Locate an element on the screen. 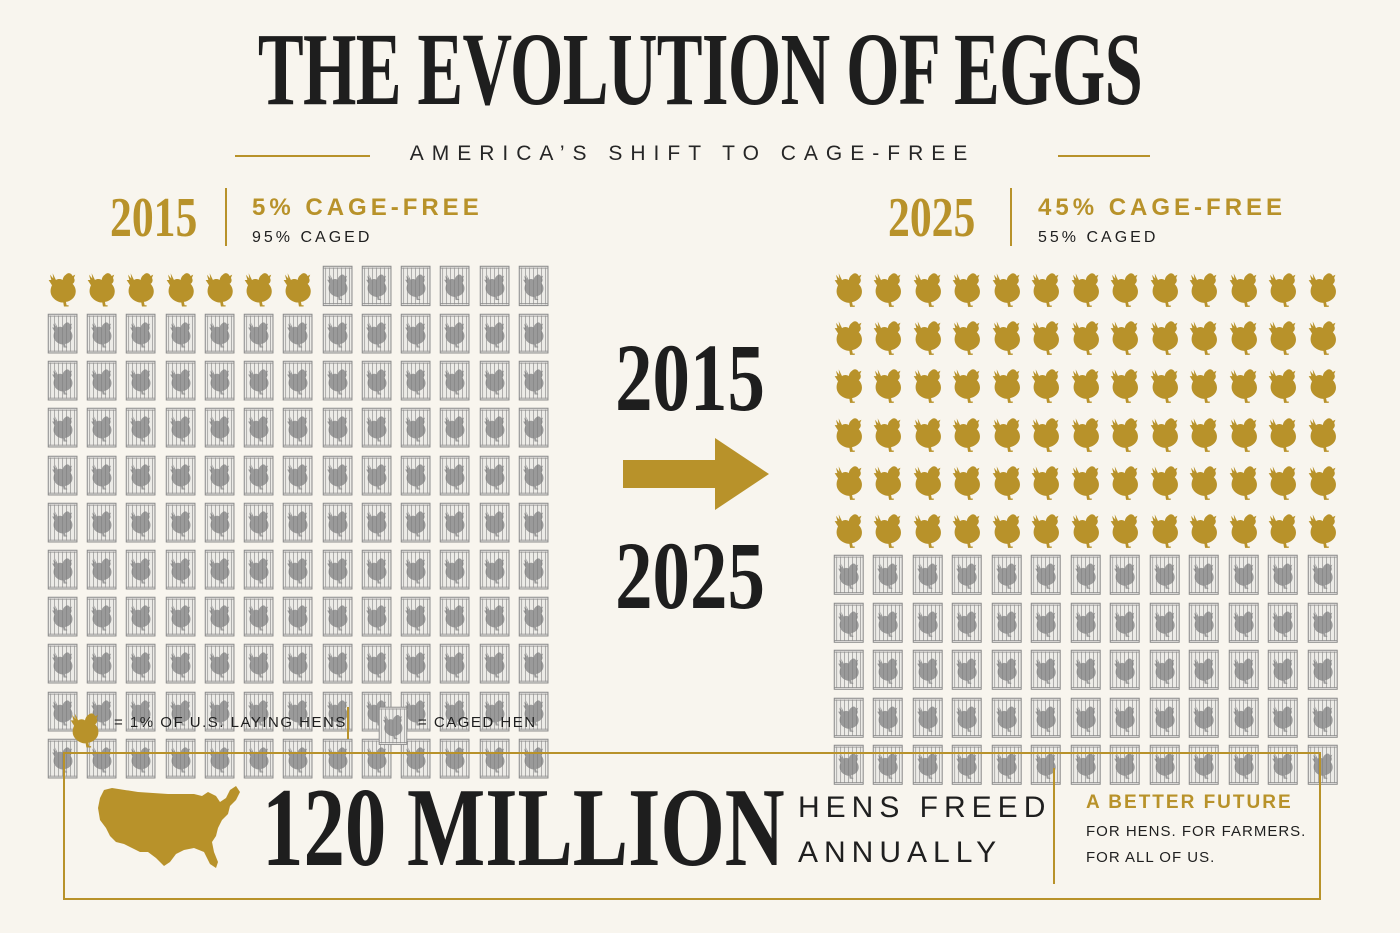 This screenshot has width=1400, height=933. transition-from-year: 2015 is located at coordinates (690, 377).